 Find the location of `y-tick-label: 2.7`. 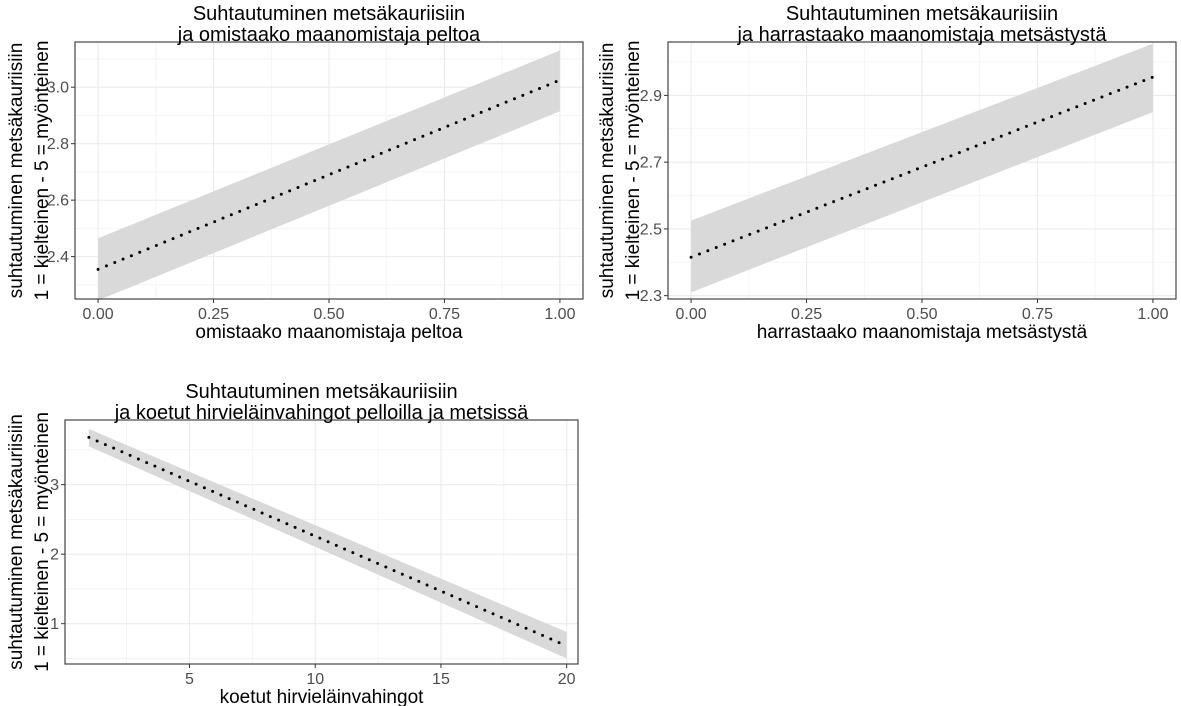

y-tick-label: 2.7 is located at coordinates (651, 163).